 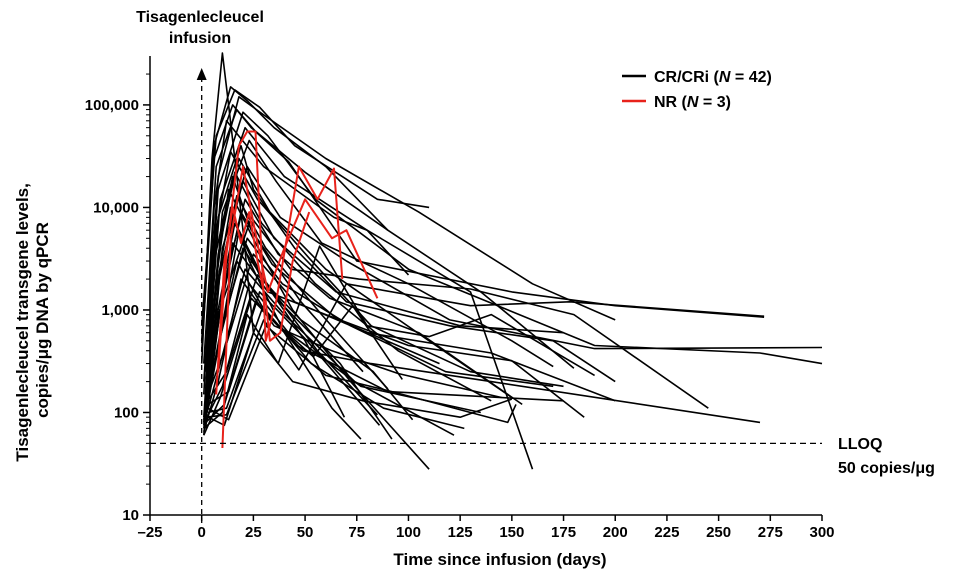 What do you see at coordinates (692, 102) in the screenshot?
I see `legend-label-nonresponders: NR (N = 3)` at bounding box center [692, 102].